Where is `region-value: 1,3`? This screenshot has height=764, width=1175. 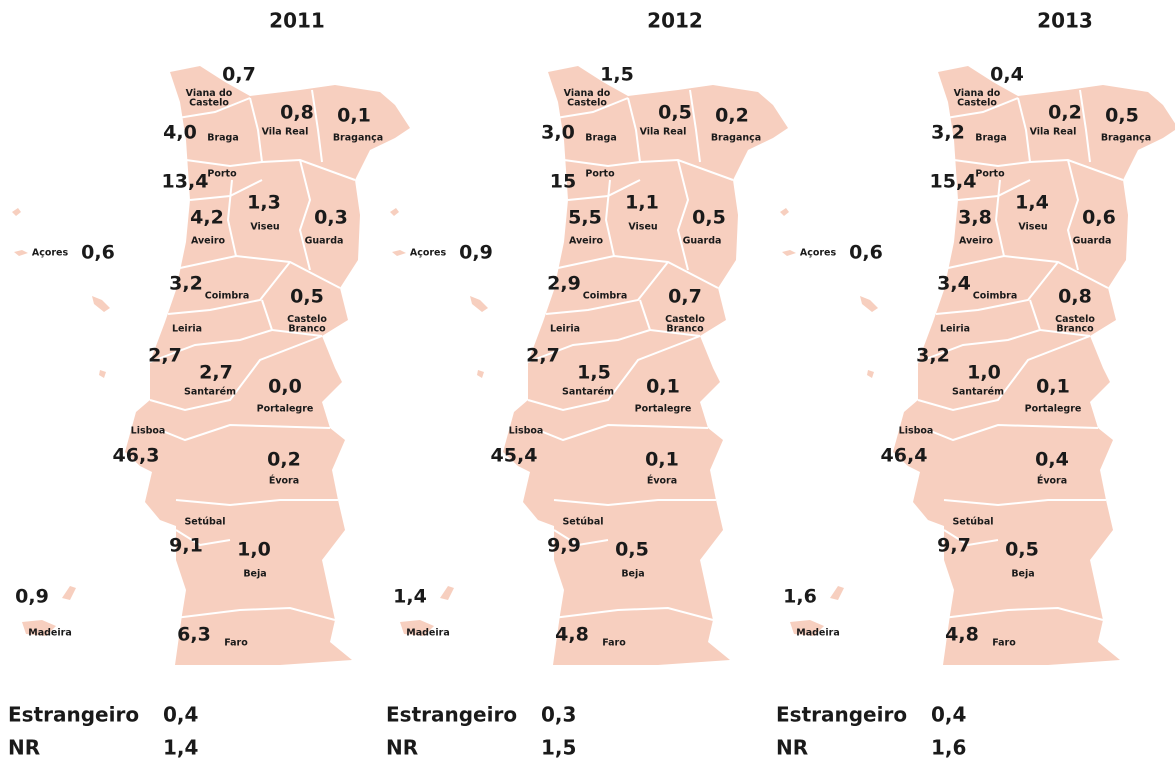
region-value: 1,3 is located at coordinates (264, 203).